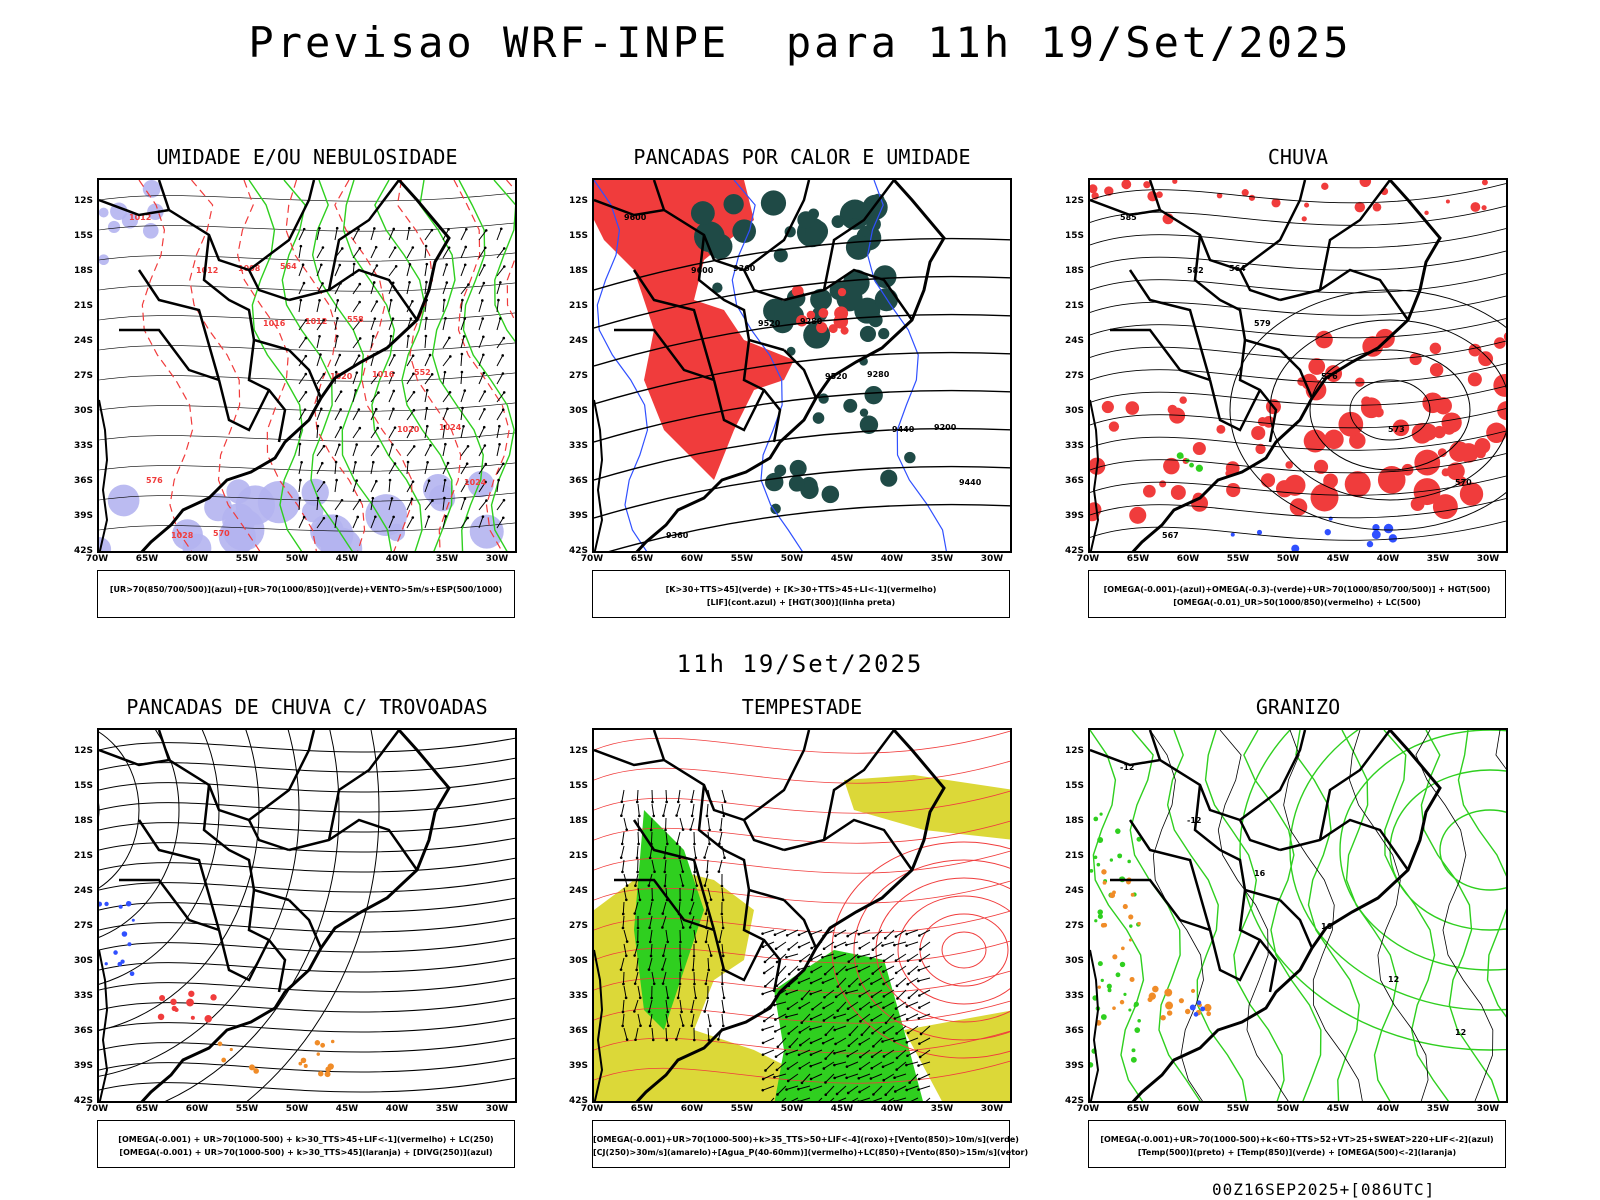 This screenshot has height=1200, width=1600. I want to click on contour-label: 1020, so click(341, 376).